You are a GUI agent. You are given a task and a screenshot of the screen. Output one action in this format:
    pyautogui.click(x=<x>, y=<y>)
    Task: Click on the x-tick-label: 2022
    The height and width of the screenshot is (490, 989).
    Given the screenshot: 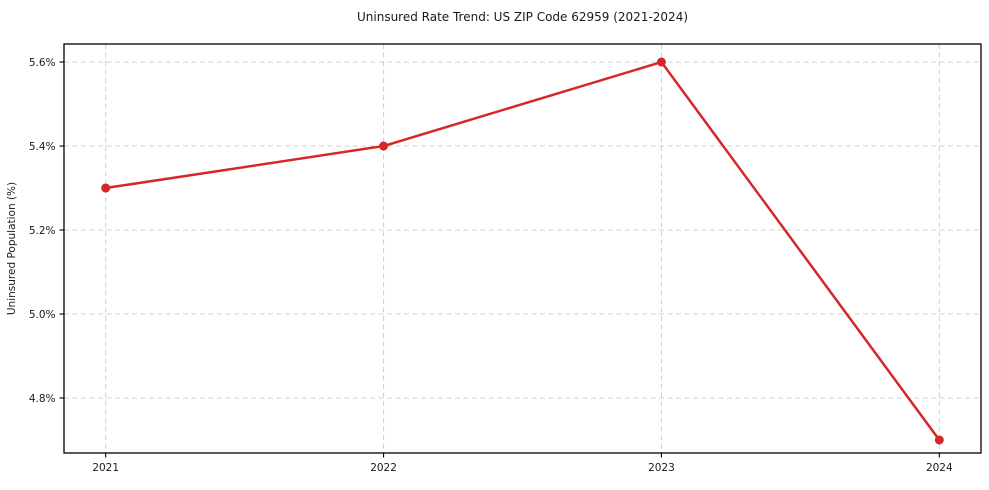 What is the action you would take?
    pyautogui.click(x=383, y=468)
    